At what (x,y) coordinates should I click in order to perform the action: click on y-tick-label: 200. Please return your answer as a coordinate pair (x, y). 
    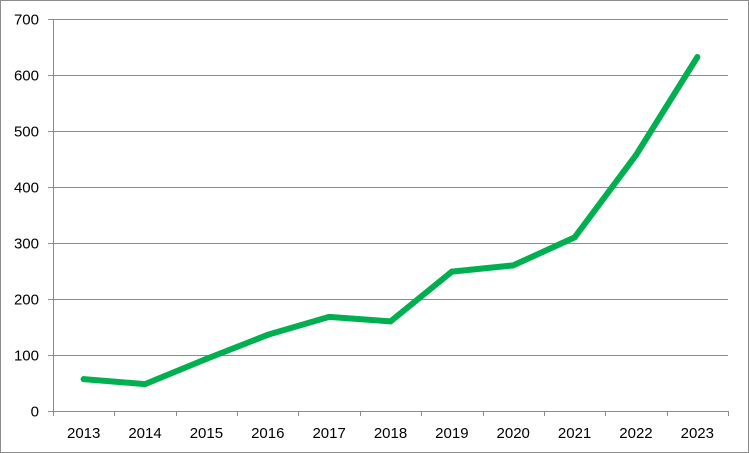
    Looking at the image, I should click on (26, 300).